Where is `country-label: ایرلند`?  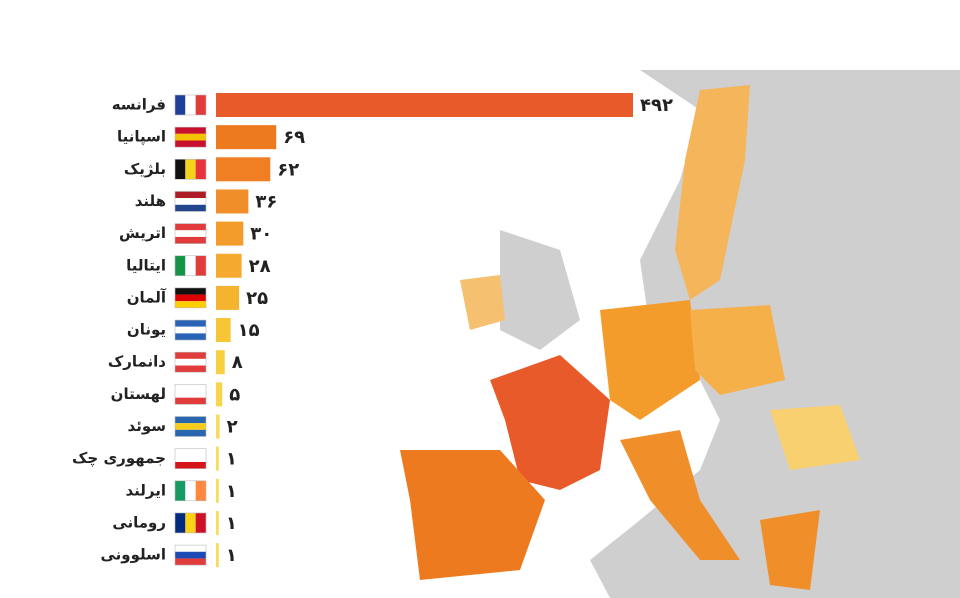 country-label: ایرلند is located at coordinates (145, 490).